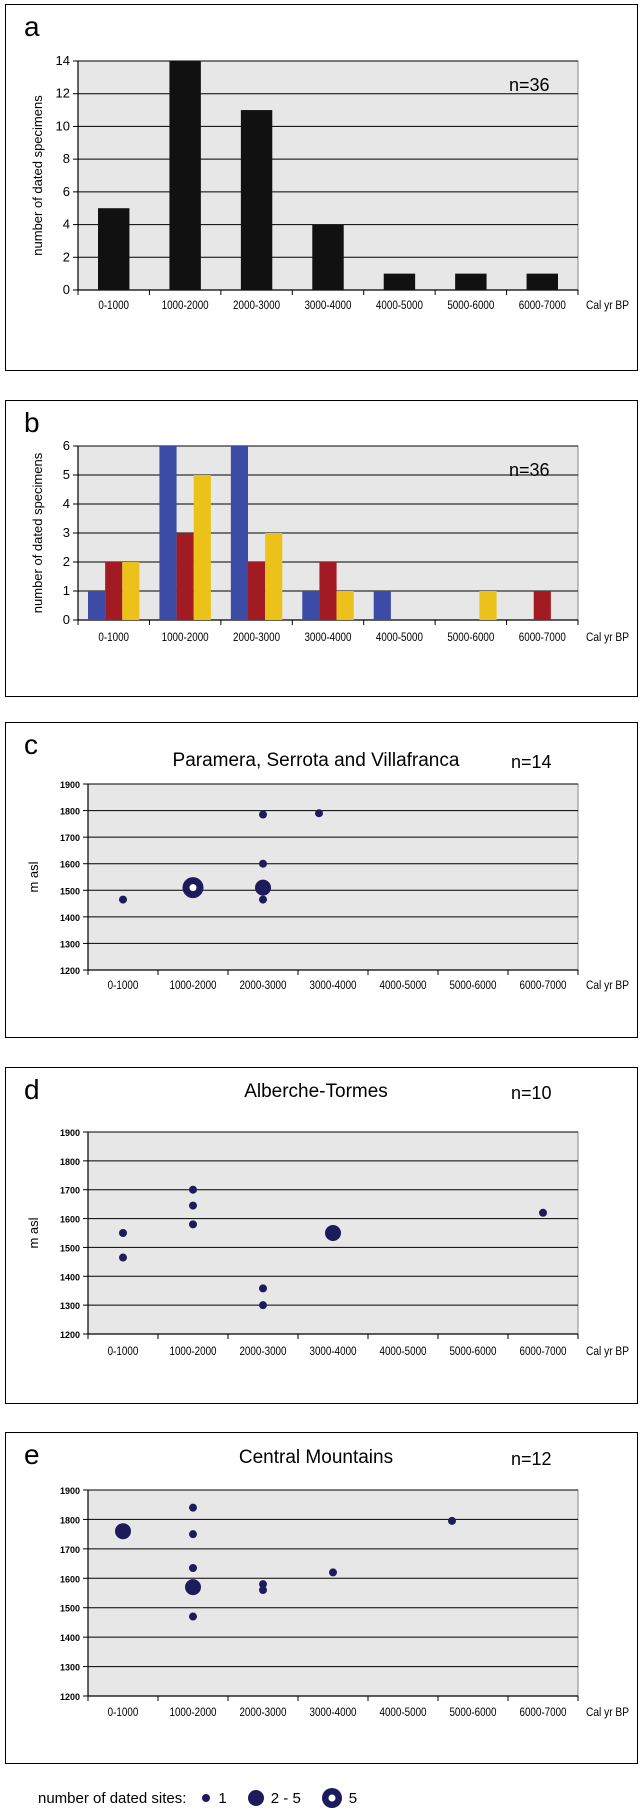 The height and width of the screenshot is (1817, 640). I want to click on y-tick-label: 2, so click(66, 256).